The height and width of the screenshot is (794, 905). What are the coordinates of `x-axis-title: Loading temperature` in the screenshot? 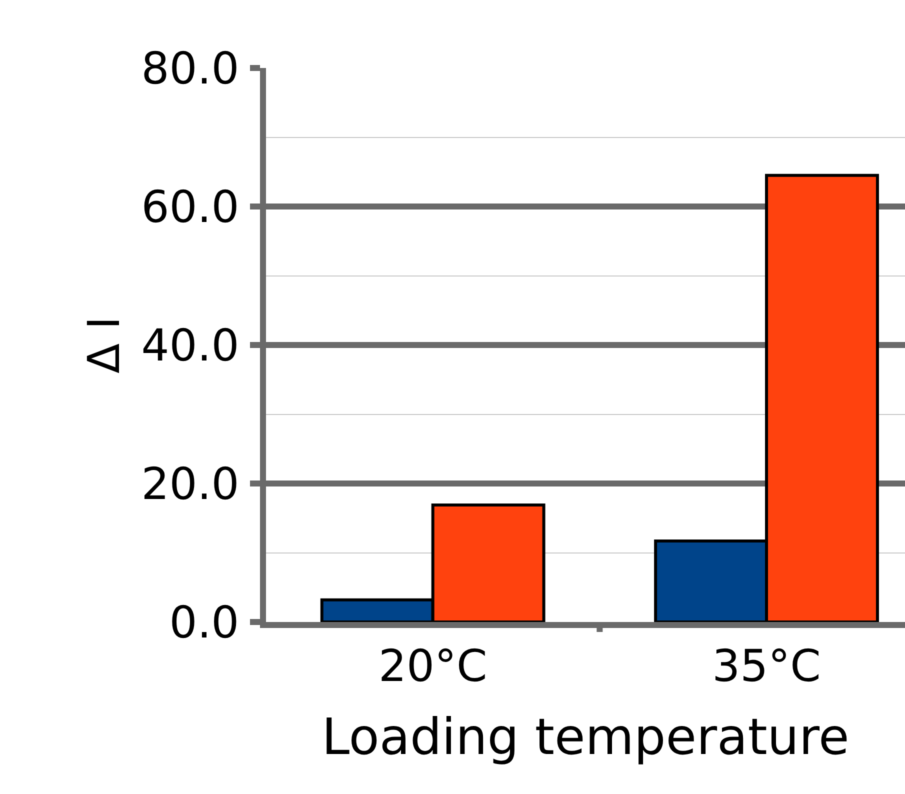 It's located at (586, 737).